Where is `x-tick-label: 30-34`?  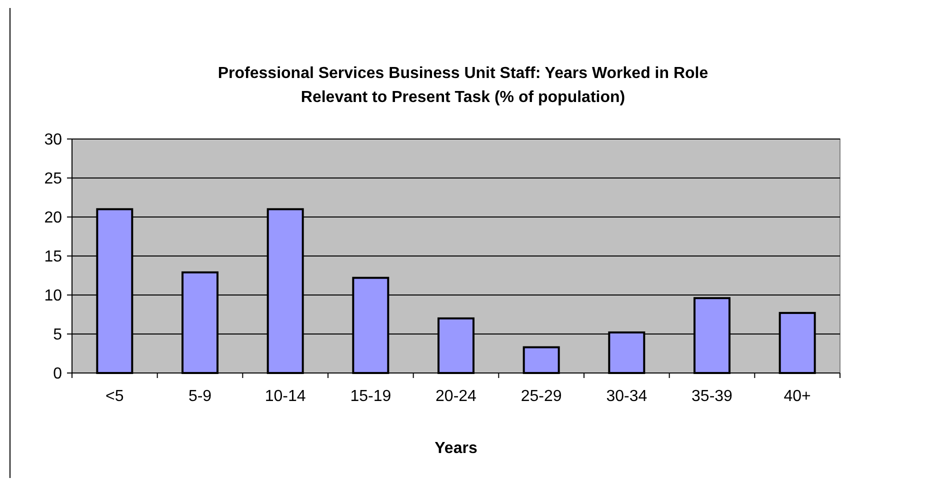
x-tick-label: 30-34 is located at coordinates (627, 396).